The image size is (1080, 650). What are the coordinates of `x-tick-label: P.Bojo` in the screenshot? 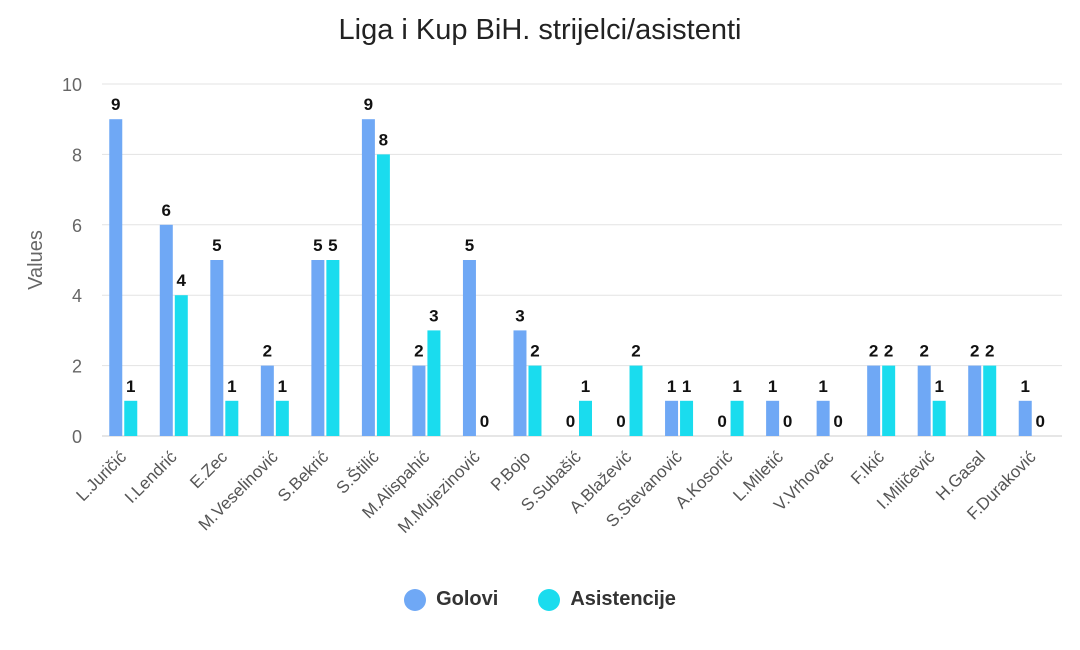 It's located at (510, 470).